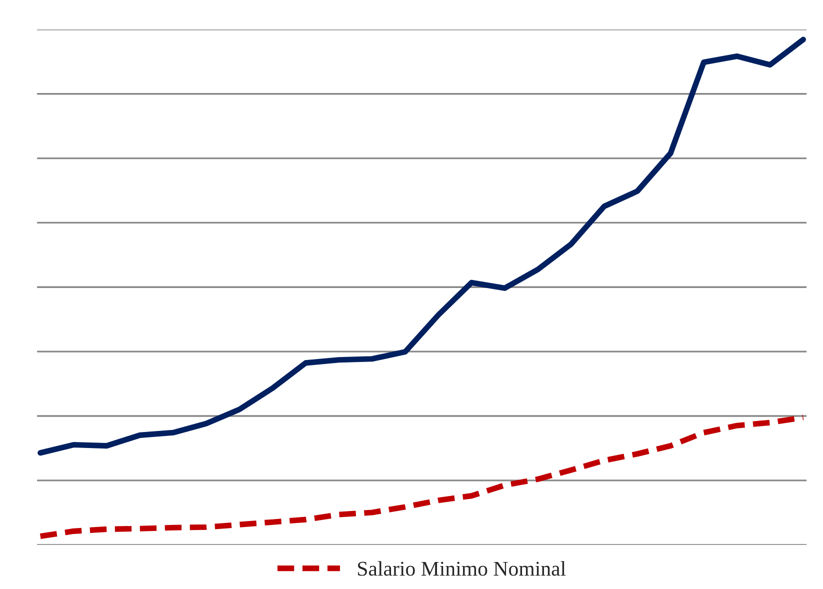 Image resolution: width=823 pixels, height=589 pixels. Describe the element at coordinates (462, 568) in the screenshot. I see `legend-label: Salario Minimo Nominal` at that location.